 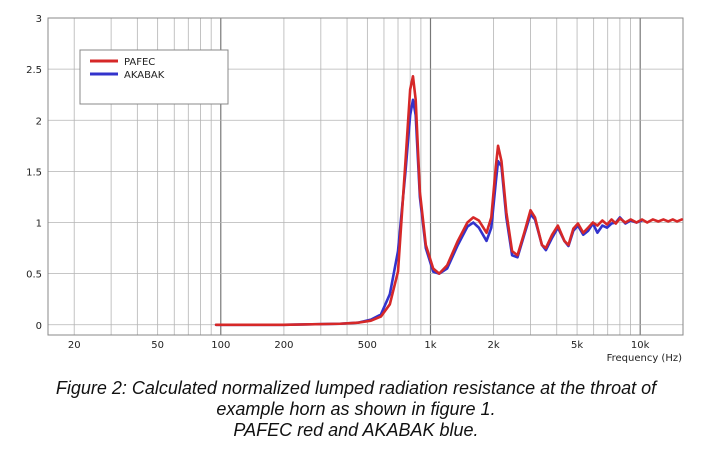 What do you see at coordinates (74, 345) in the screenshot?
I see `x-tick-label: 20` at bounding box center [74, 345].